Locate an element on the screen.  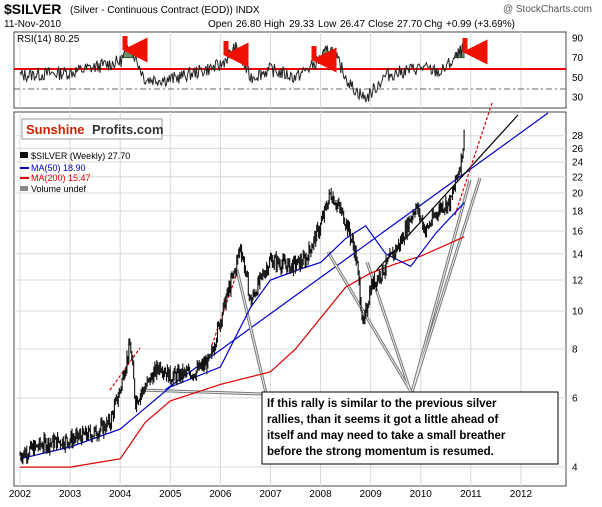
low-value: 26.47 is located at coordinates (352, 24).